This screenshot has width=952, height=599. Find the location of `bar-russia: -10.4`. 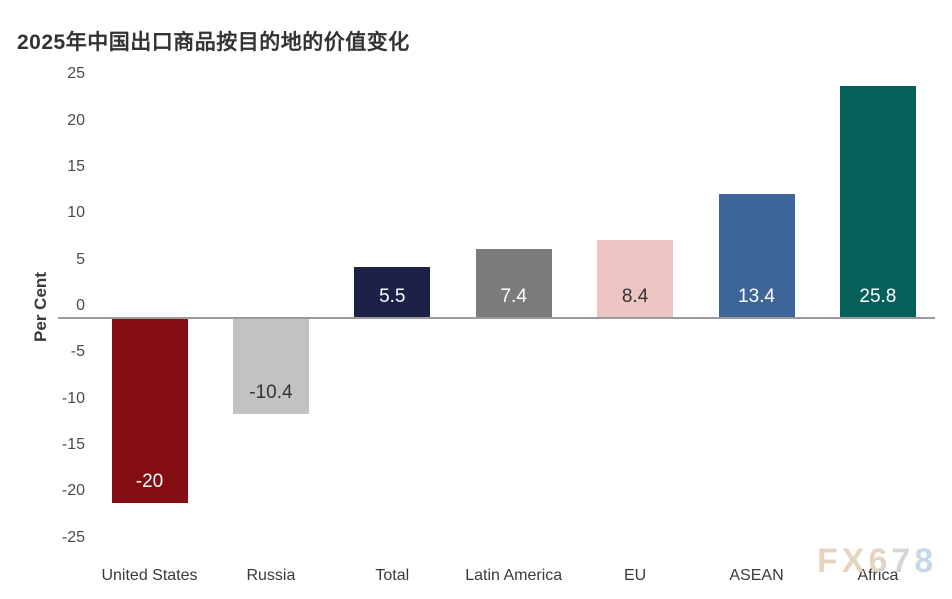

bar-russia: -10.4 is located at coordinates (270, 366).